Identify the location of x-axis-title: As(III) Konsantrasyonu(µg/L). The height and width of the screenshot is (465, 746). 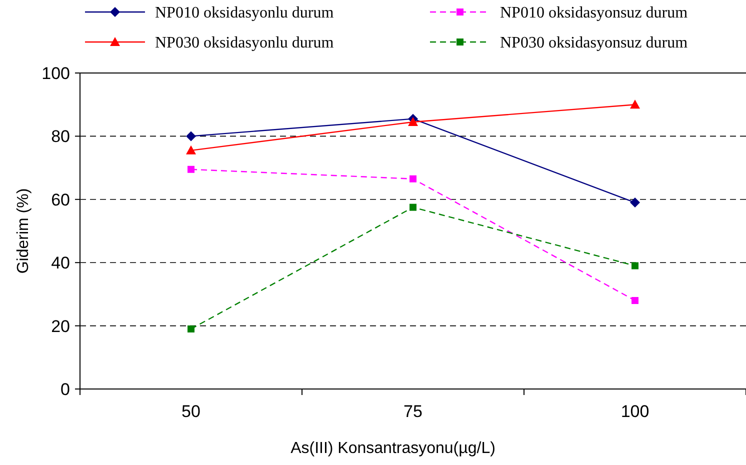
(393, 448).